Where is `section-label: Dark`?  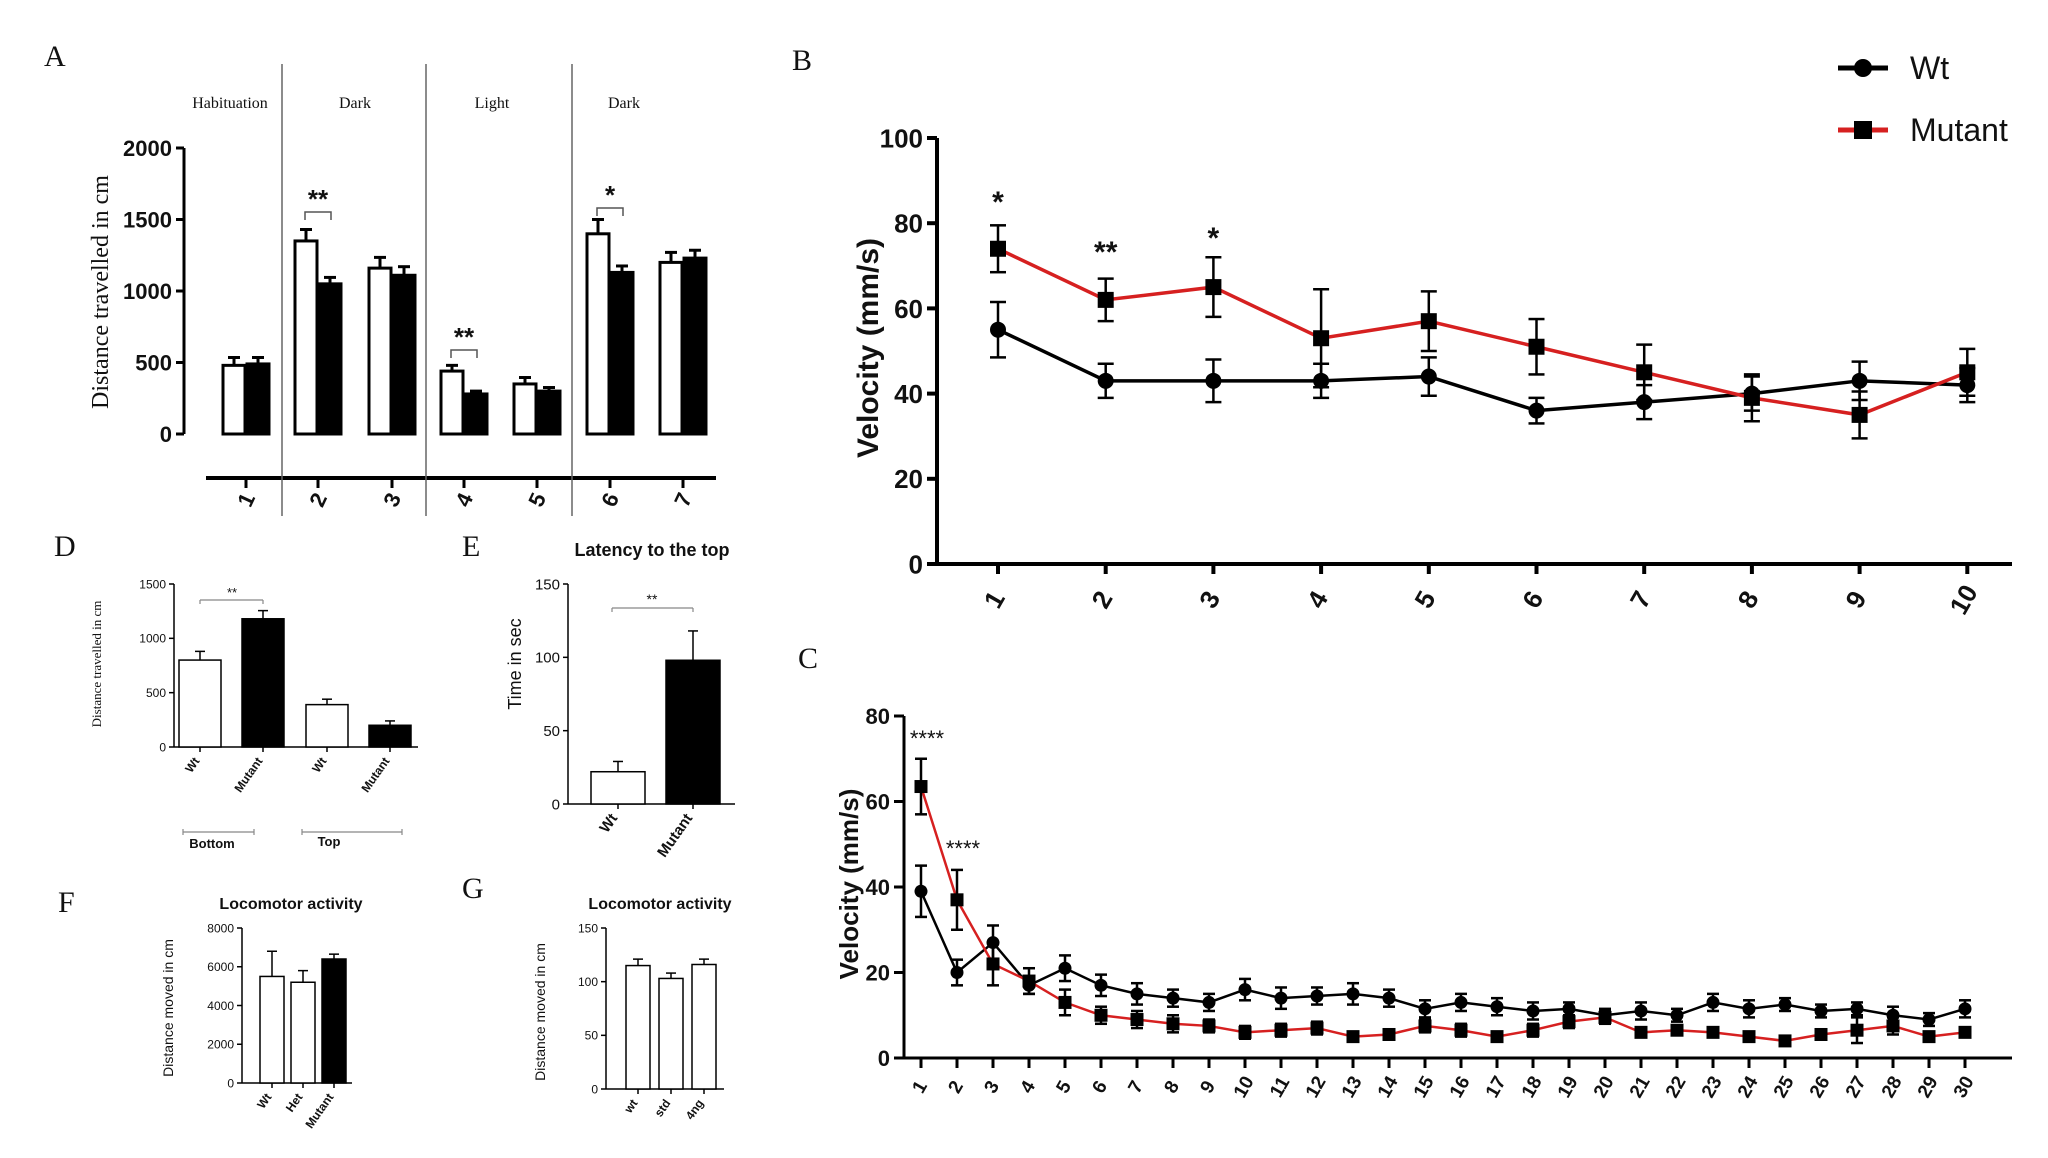 section-label: Dark is located at coordinates (355, 103).